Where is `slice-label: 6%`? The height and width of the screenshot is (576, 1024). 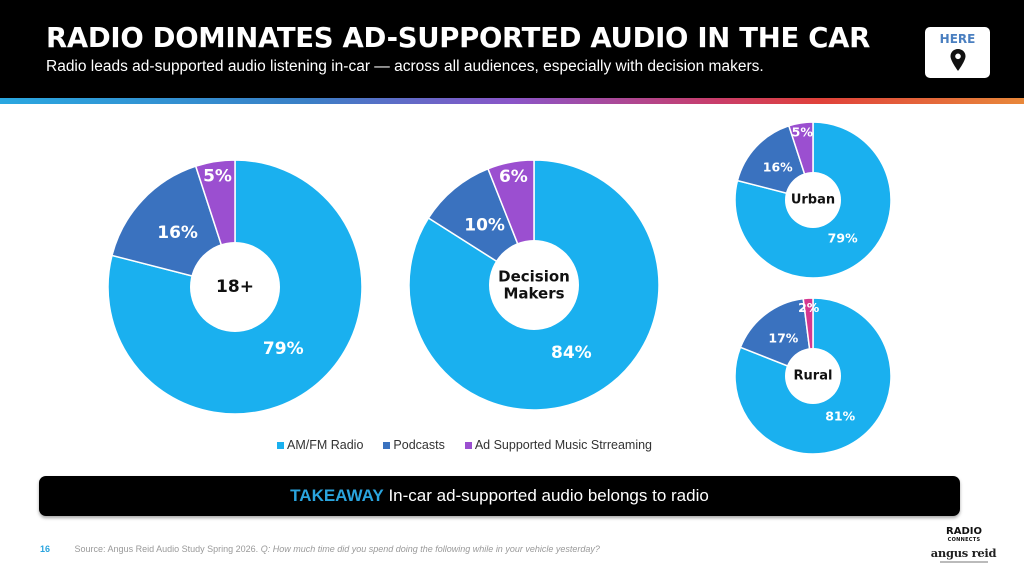
slice-label: 6% is located at coordinates (513, 177).